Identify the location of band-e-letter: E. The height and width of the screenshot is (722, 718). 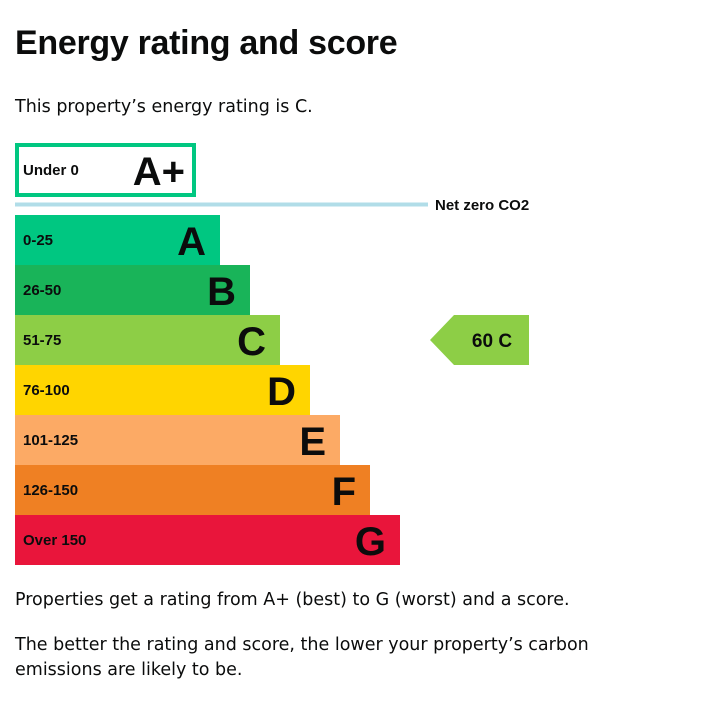
(312, 442).